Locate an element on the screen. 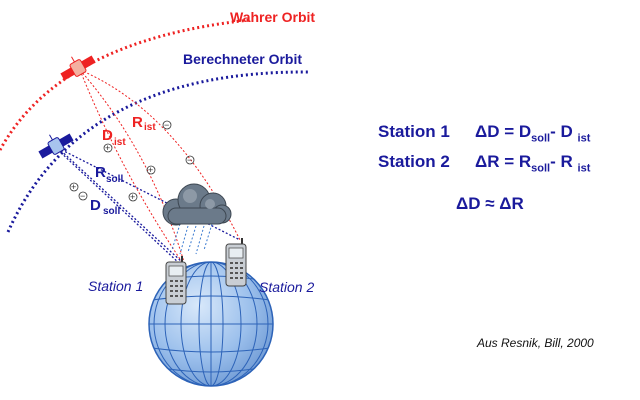  true-orbit-path is located at coordinates (125, 84).